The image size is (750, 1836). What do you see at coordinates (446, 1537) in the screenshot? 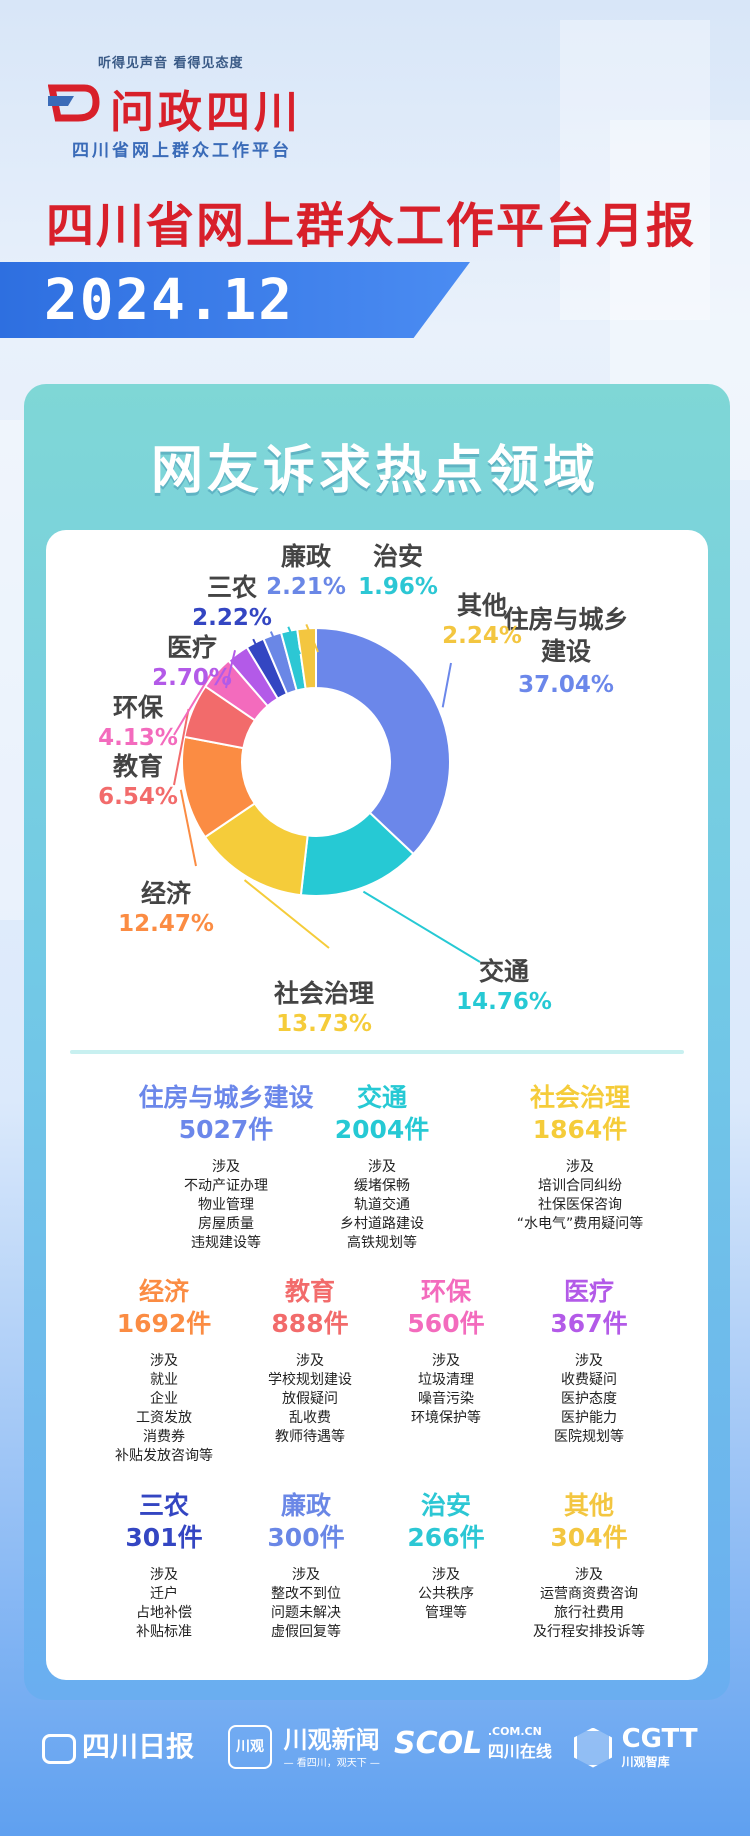
I see `category-count: 266件` at bounding box center [446, 1537].